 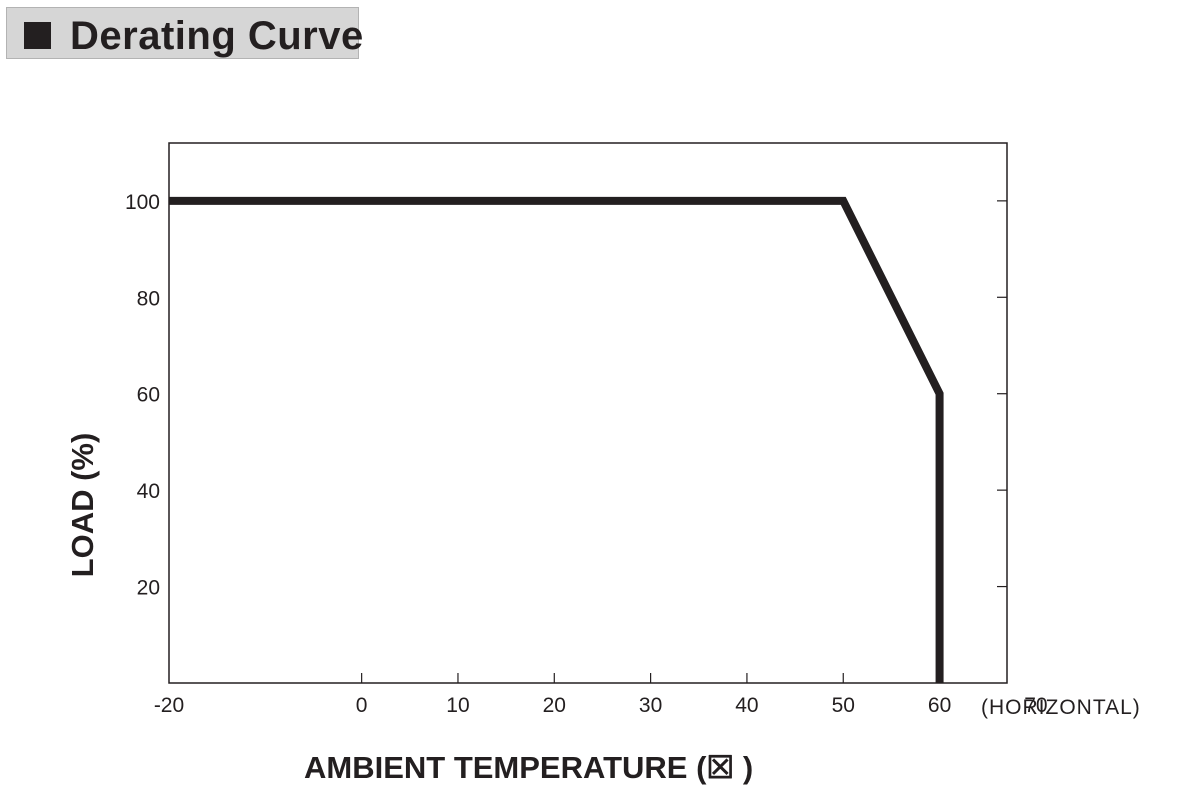 I want to click on x-tick-label: 0, so click(x=362, y=705).